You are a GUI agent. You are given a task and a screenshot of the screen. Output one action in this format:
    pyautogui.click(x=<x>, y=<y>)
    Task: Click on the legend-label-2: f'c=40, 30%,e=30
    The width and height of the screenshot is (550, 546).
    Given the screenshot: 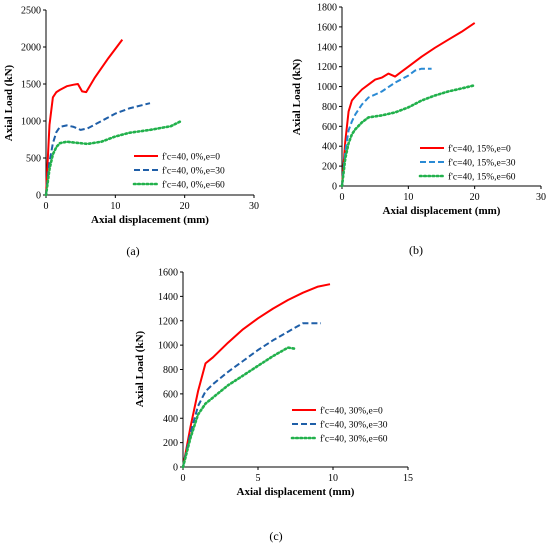 What is the action you would take?
    pyautogui.click(x=354, y=425)
    